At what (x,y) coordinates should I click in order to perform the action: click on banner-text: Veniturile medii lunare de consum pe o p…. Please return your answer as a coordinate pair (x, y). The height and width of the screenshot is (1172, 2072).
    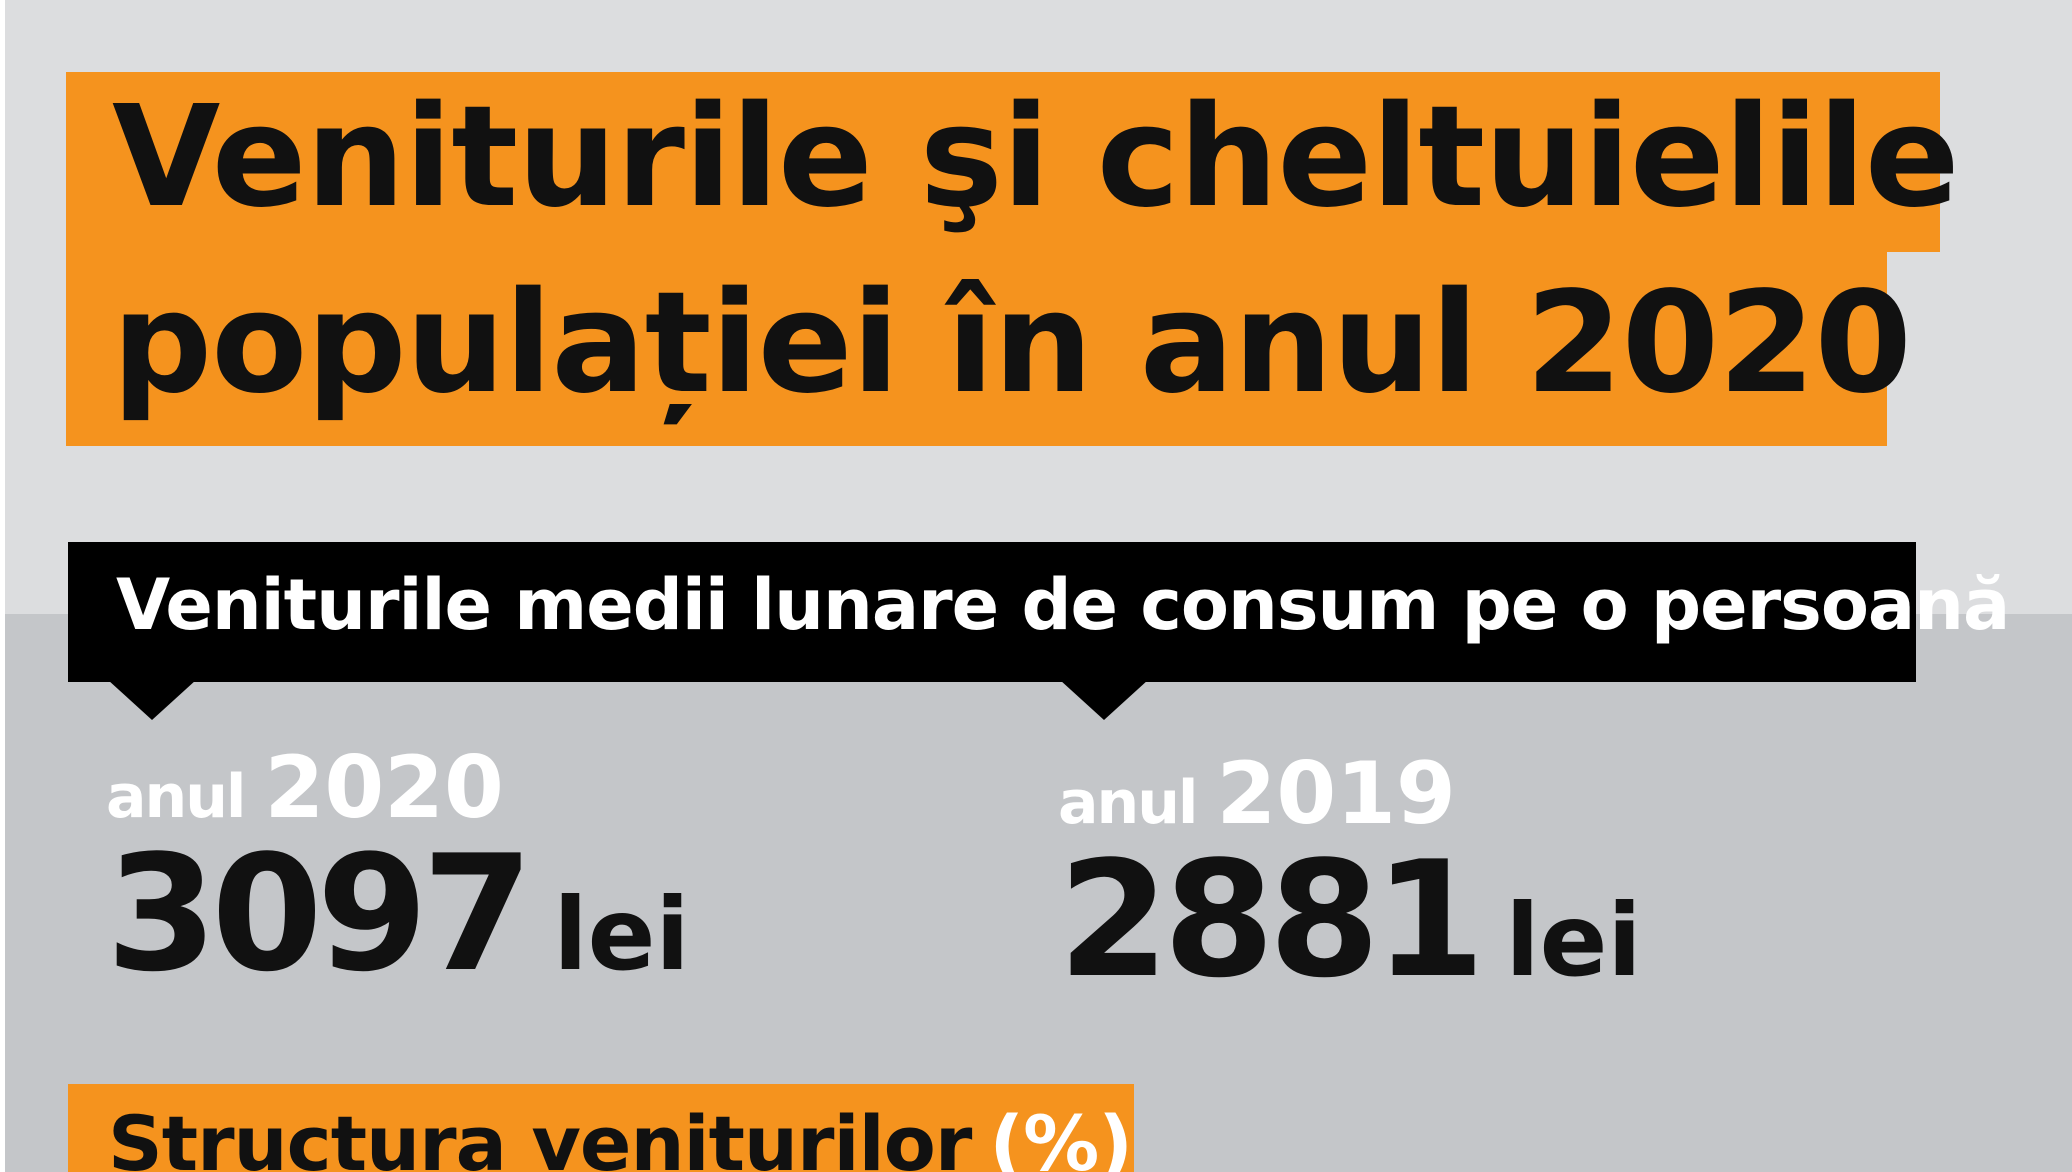
    Looking at the image, I should click on (1063, 605).